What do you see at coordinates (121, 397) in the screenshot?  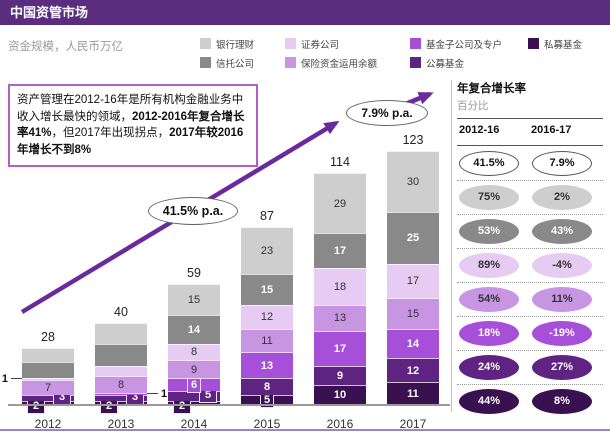 I see `bar-segment-公募基金` at bounding box center [121, 397].